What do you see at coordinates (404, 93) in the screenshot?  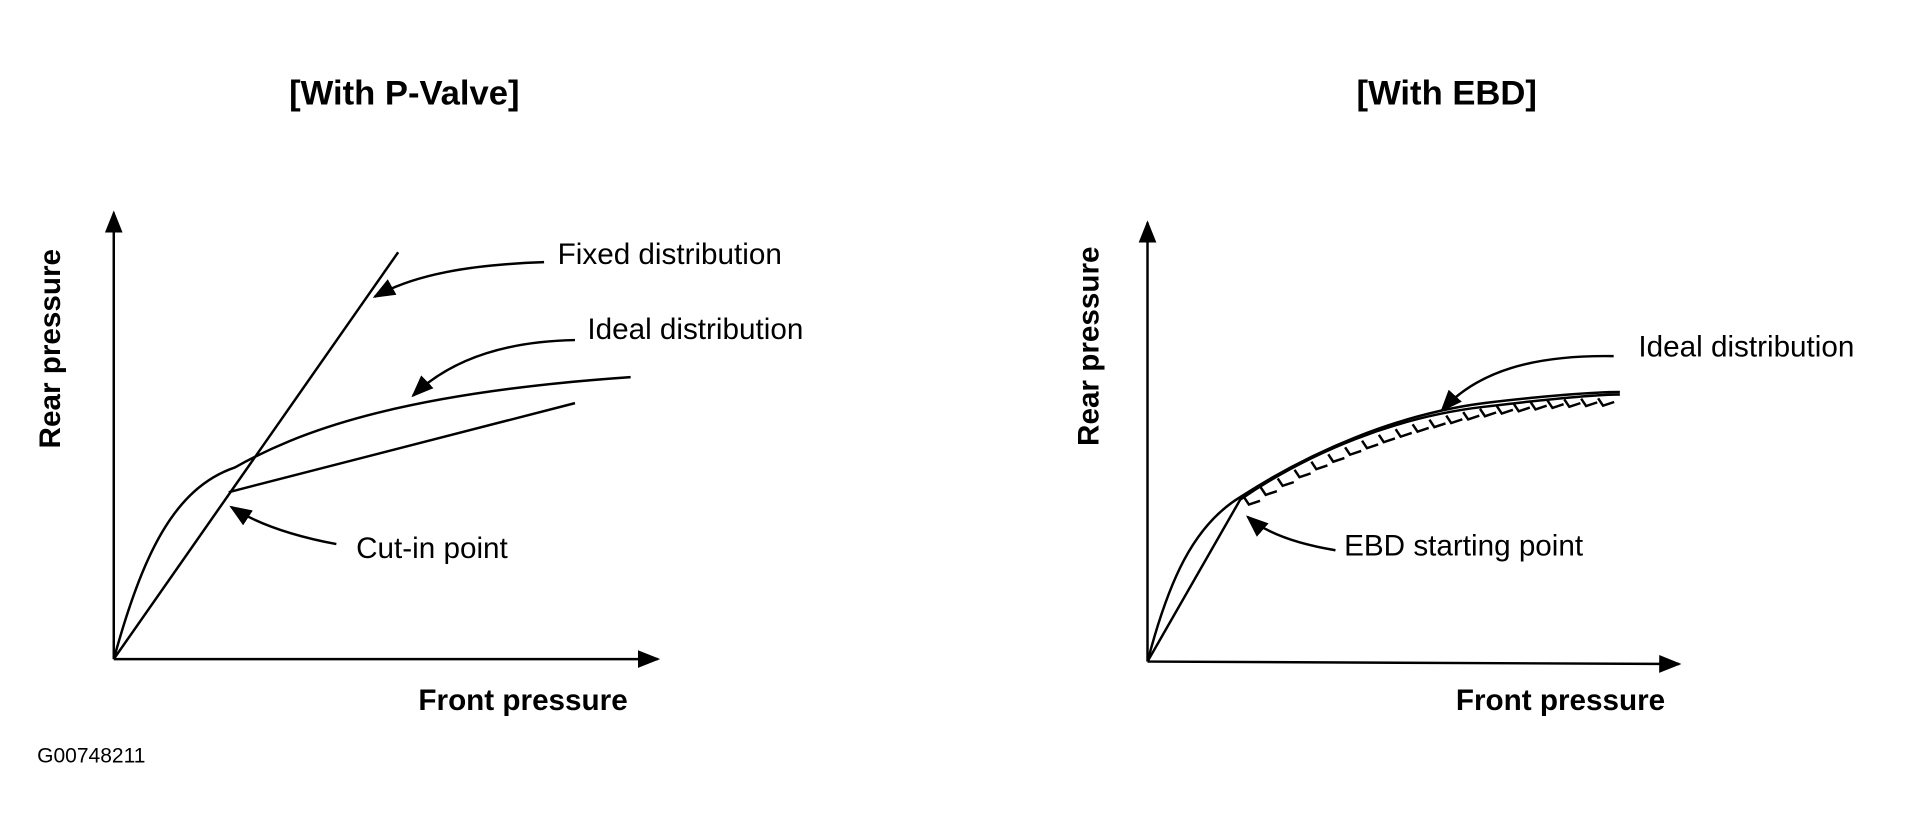 I see `title: [With P-Valve]` at bounding box center [404, 93].